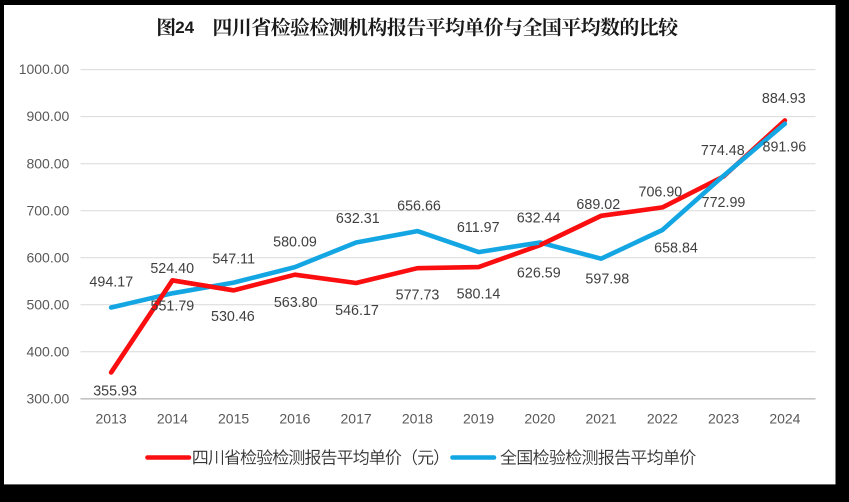  Describe the element at coordinates (607, 280) in the screenshot. I see `svg-text: 597.98` at that location.